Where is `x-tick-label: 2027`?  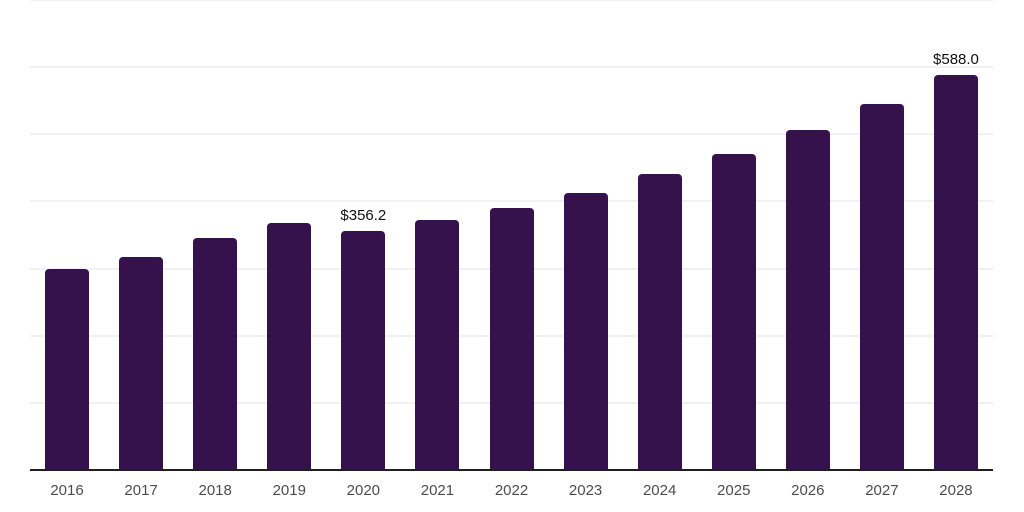
x-tick-label: 2027 is located at coordinates (882, 490).